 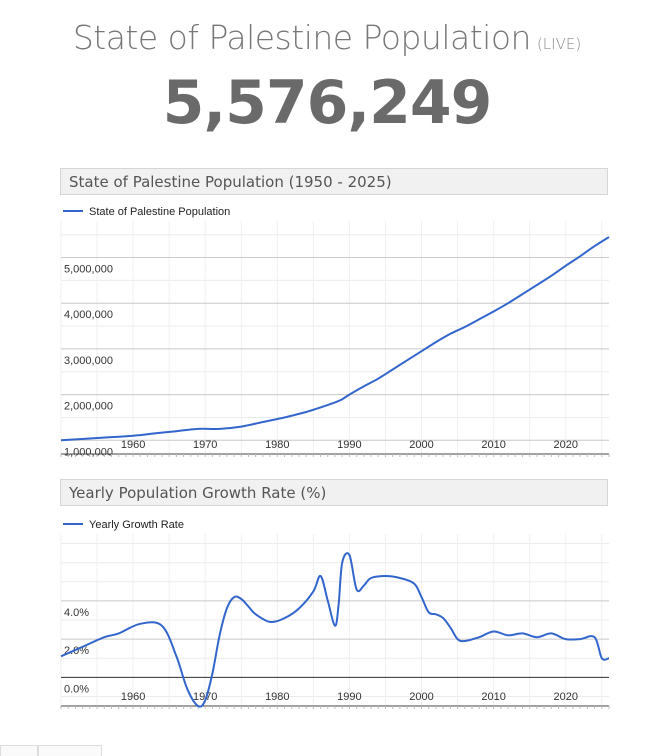 I want to click on y-tick-label: 2.0%, so click(x=76, y=651).